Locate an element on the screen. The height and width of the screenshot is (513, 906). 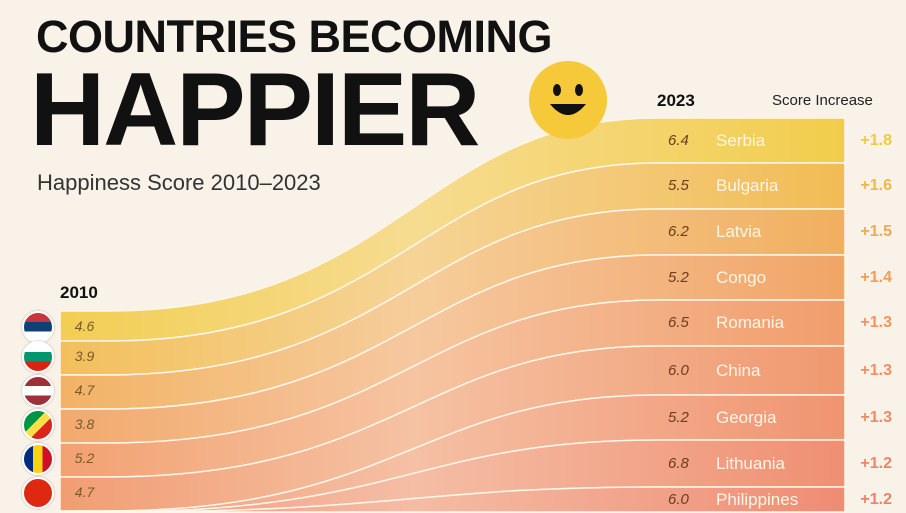
score-increase-header: Score Increase is located at coordinates (822, 100).